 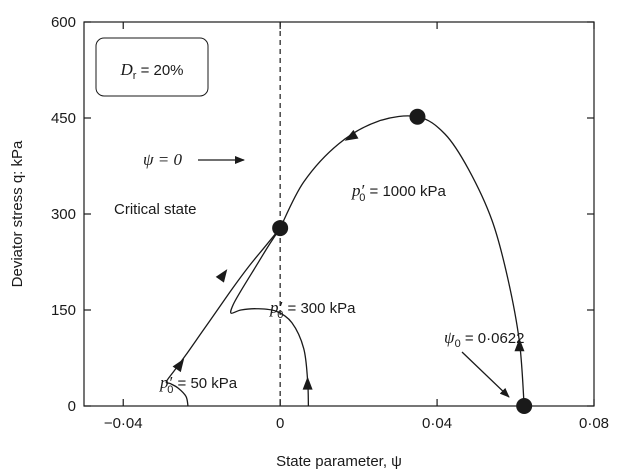 What do you see at coordinates (63, 118) in the screenshot?
I see `y-tick-label: 450` at bounding box center [63, 118].